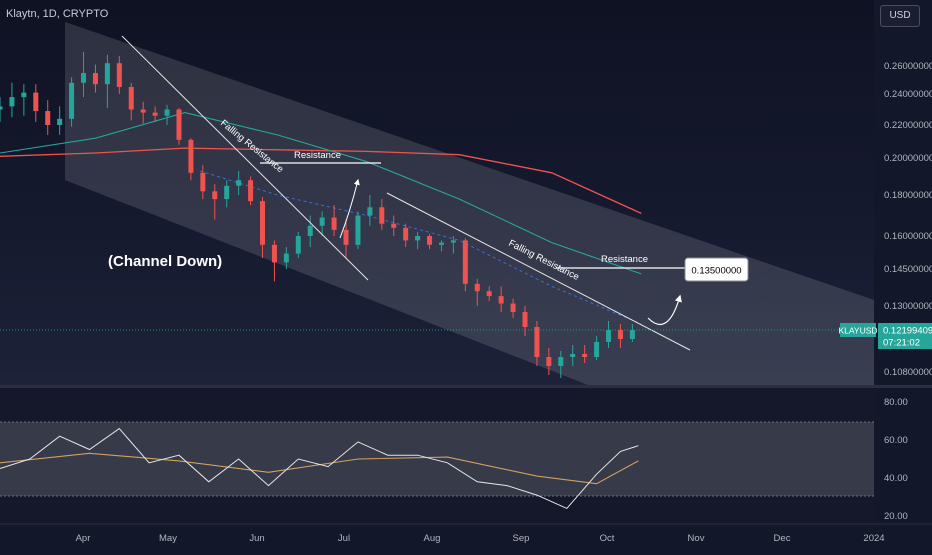 The image size is (932, 555). Describe the element at coordinates (896, 478) in the screenshot. I see `rsi-tick: 40.00` at that location.